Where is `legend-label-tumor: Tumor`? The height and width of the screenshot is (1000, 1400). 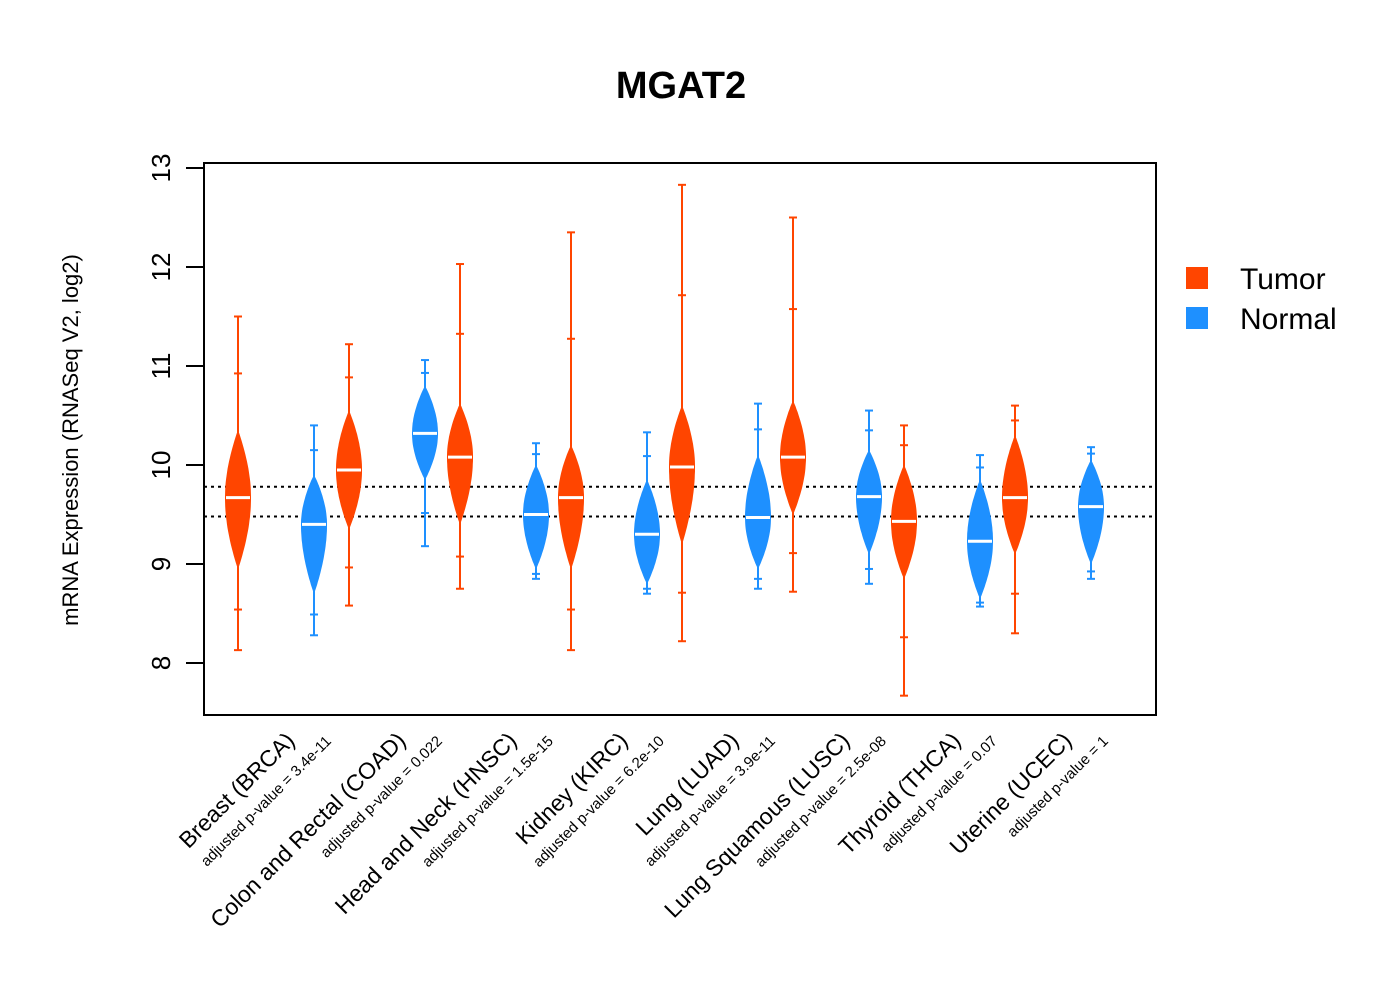
legend-label-tumor: Tumor is located at coordinates (1283, 279).